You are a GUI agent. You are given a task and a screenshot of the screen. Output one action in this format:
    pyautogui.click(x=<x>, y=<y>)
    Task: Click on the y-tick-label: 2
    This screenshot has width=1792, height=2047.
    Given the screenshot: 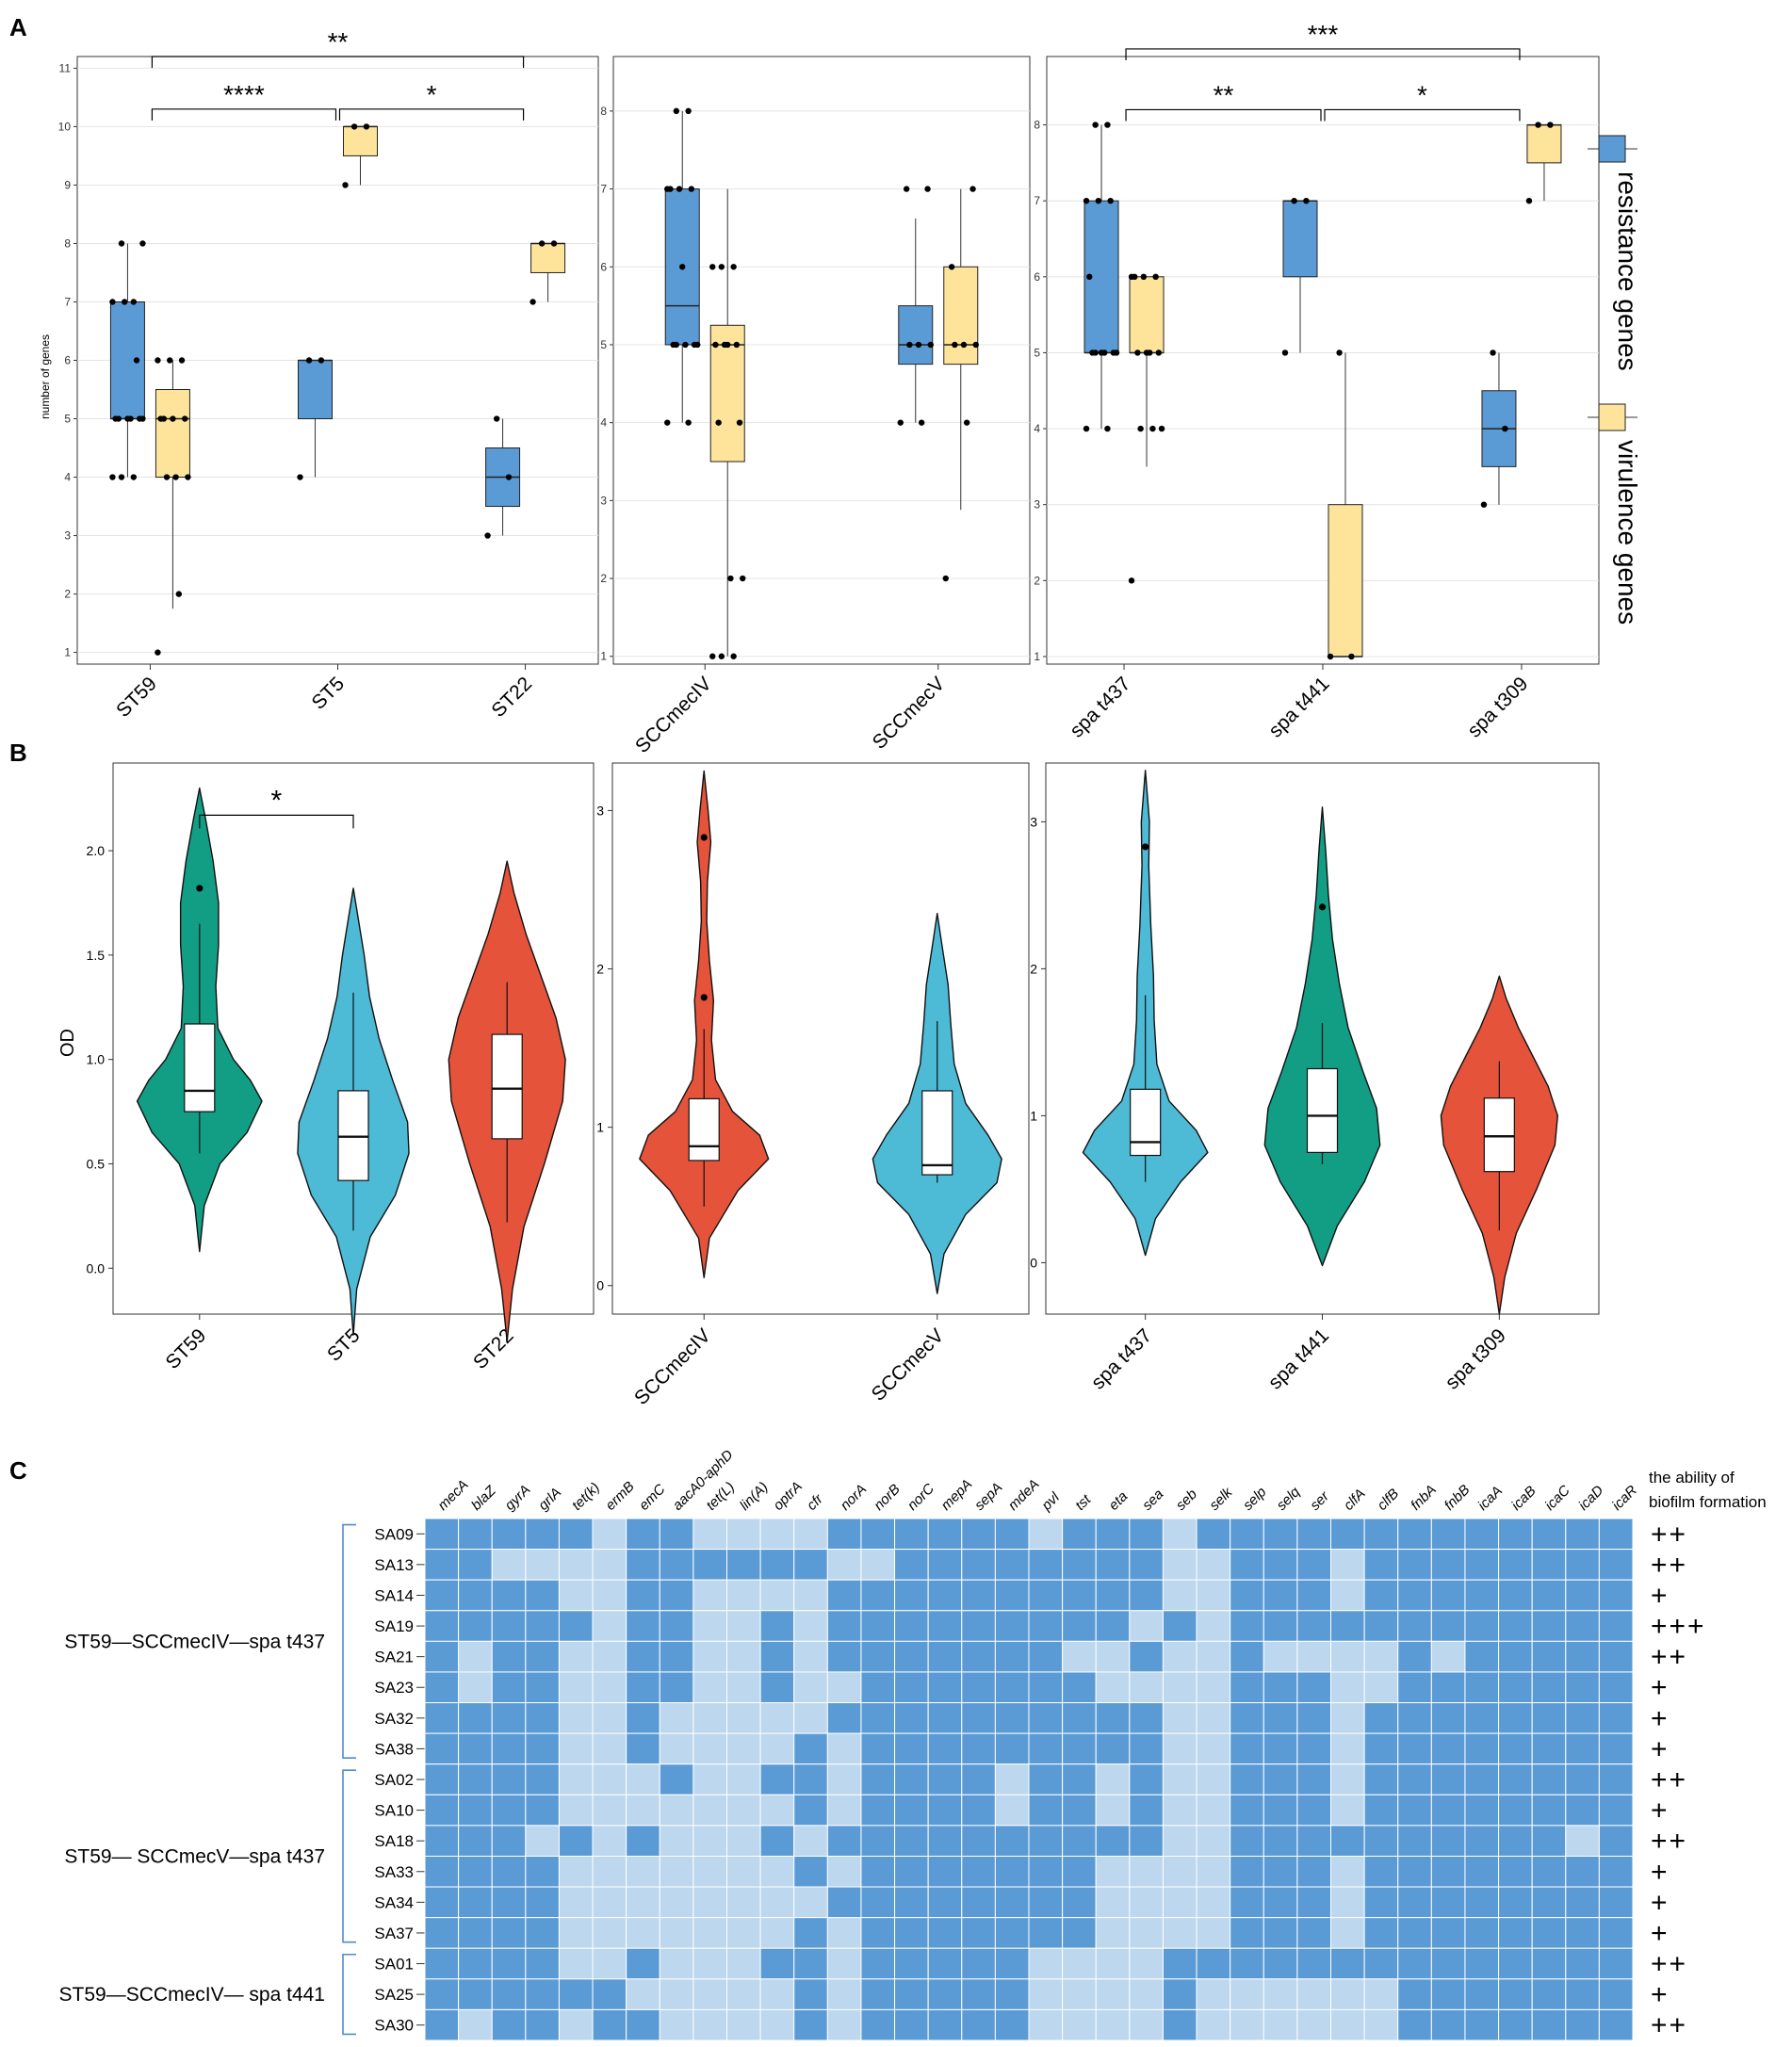 What is the action you would take?
    pyautogui.click(x=603, y=578)
    